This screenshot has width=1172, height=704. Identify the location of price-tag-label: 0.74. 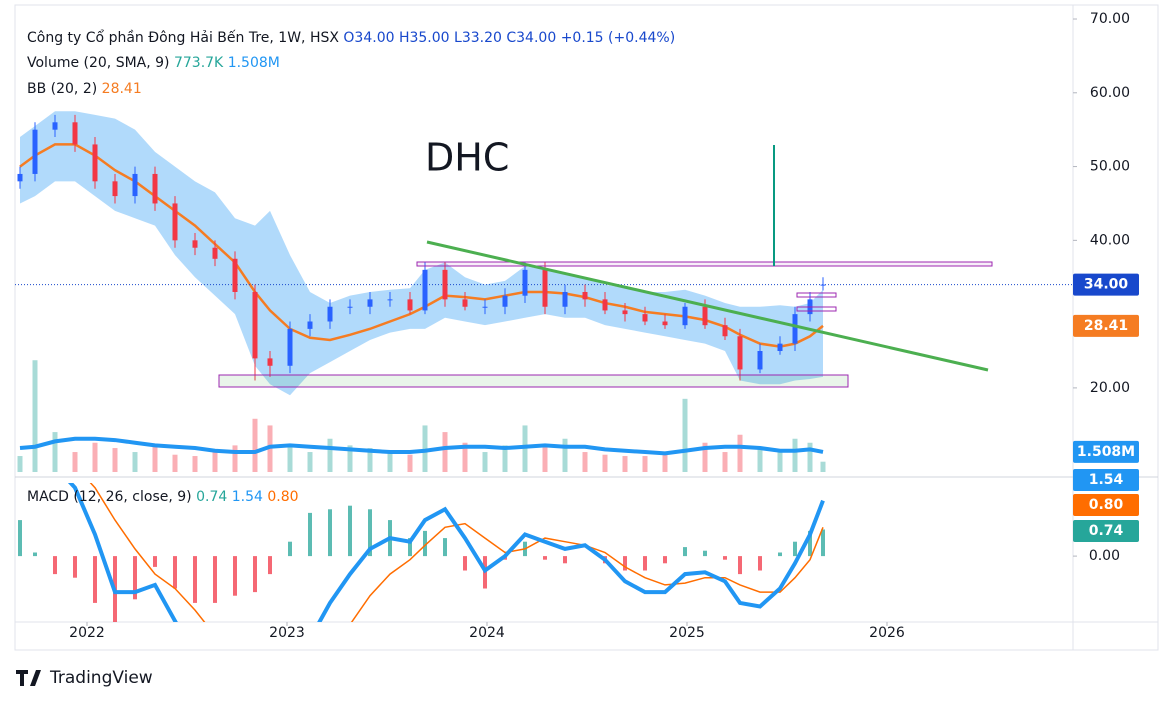
(1106, 531).